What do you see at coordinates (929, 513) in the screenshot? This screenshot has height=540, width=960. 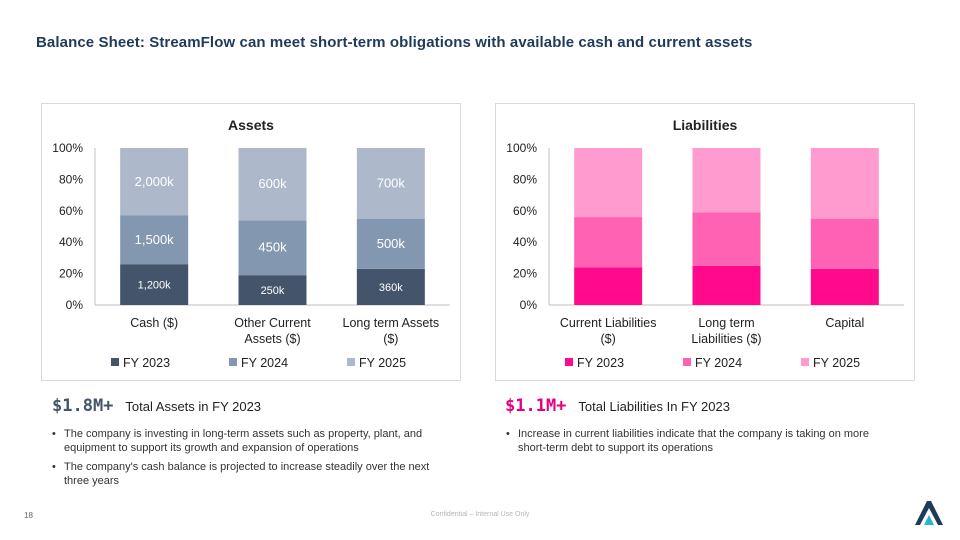 I see `company-logo-icon` at bounding box center [929, 513].